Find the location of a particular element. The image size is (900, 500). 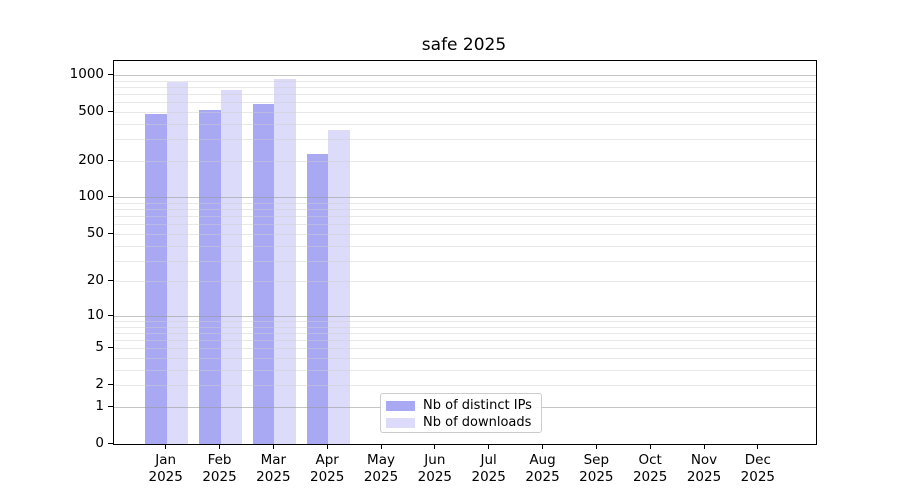

x-tick-label: Feb 2025 is located at coordinates (219, 468).